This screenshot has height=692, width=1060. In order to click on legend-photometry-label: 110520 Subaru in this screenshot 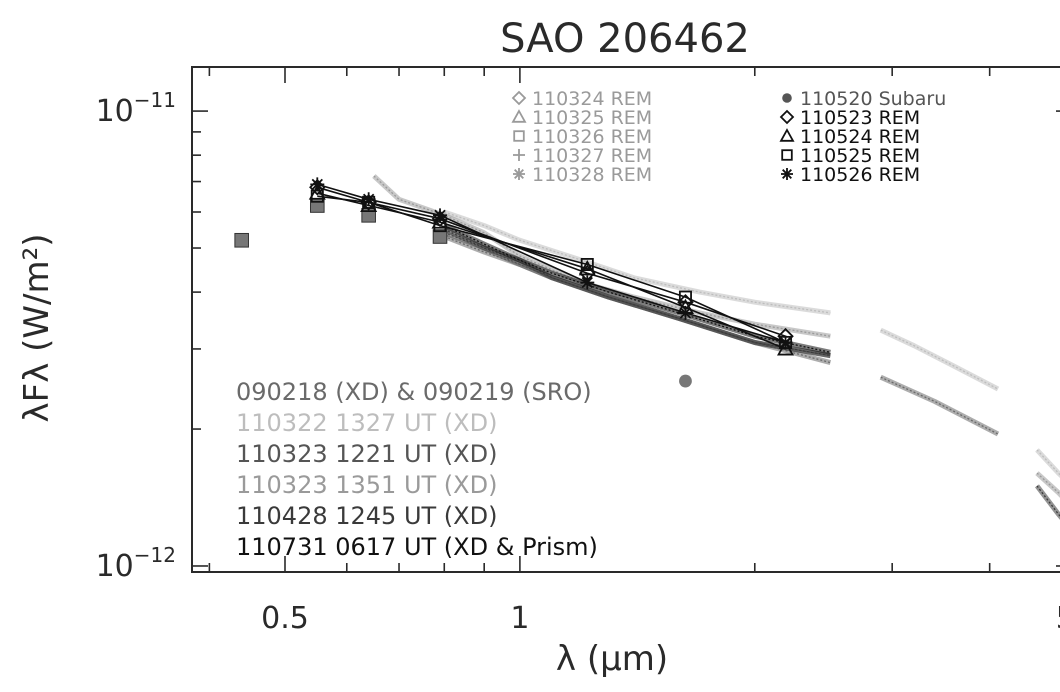, I will do `click(873, 99)`.